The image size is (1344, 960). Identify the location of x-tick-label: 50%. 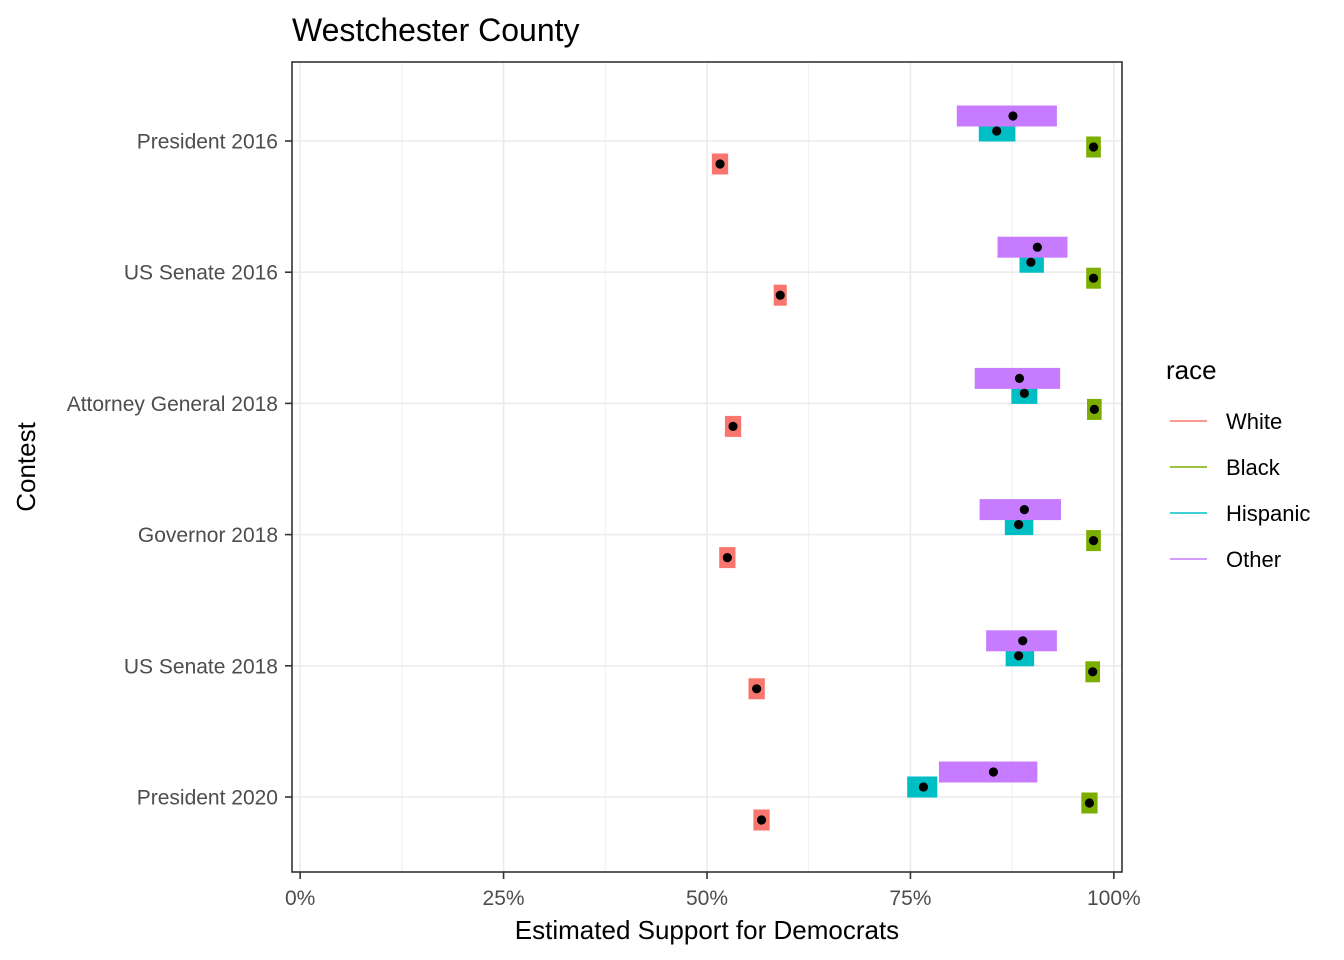
(707, 898).